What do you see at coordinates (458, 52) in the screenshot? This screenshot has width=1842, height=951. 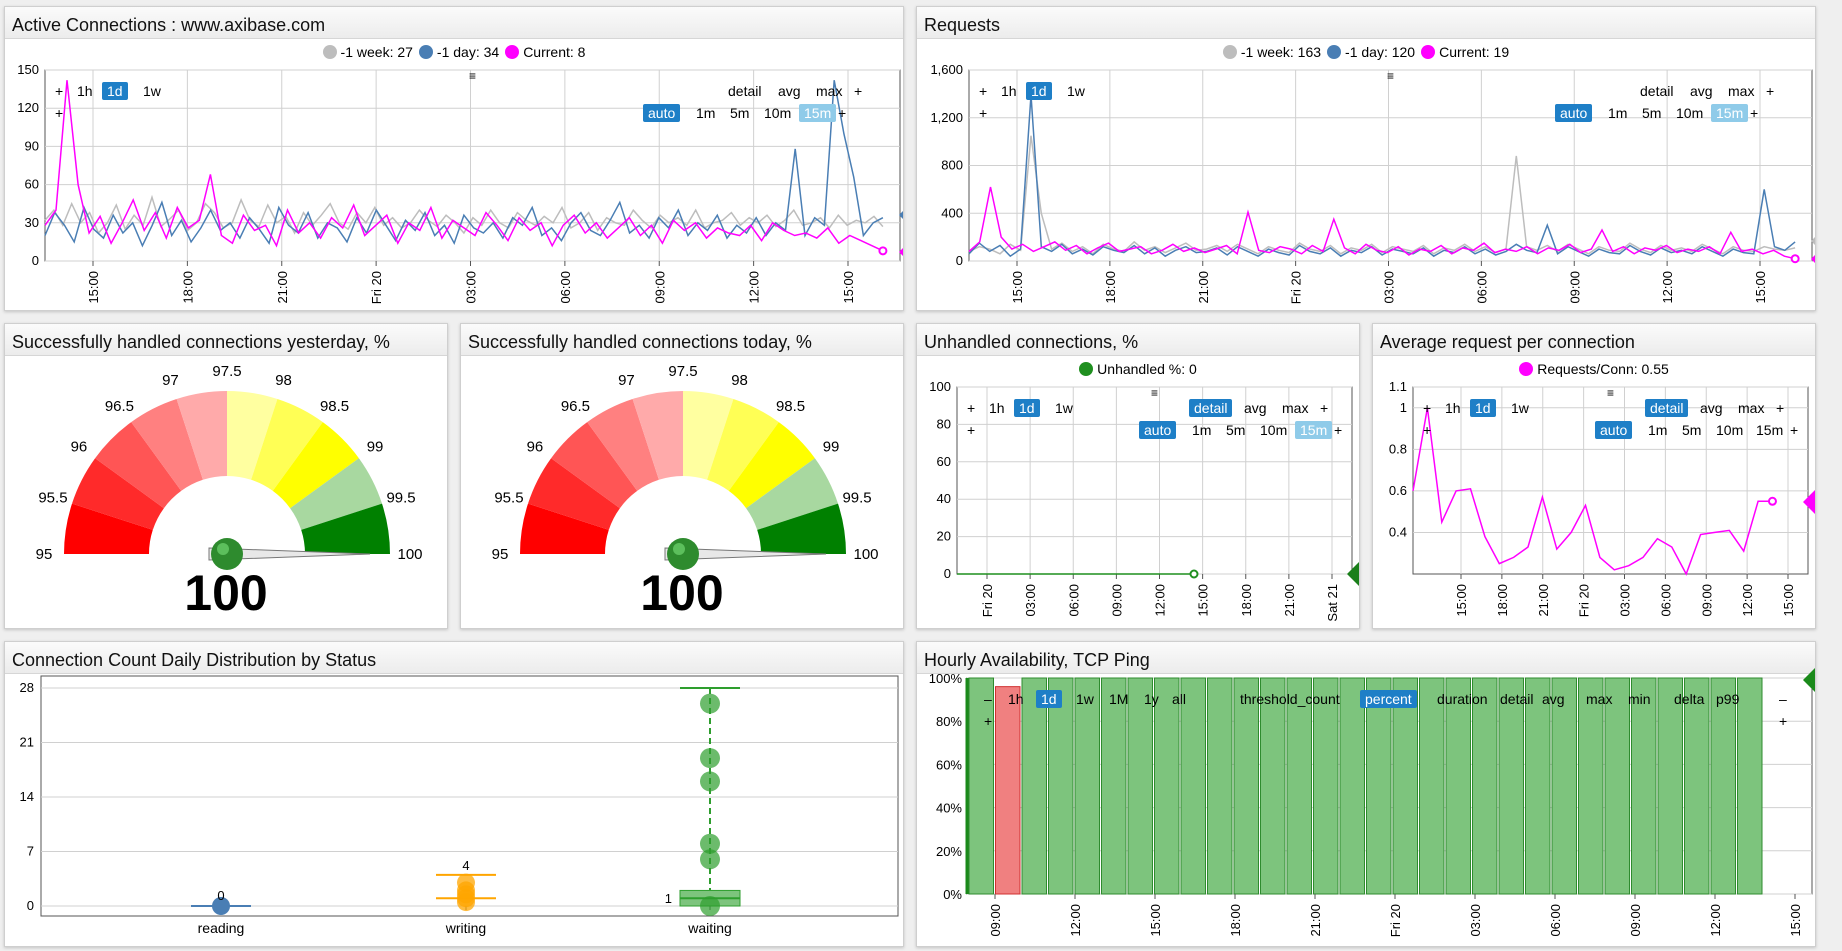 I see `legend-item: -1 day: 34` at bounding box center [458, 52].